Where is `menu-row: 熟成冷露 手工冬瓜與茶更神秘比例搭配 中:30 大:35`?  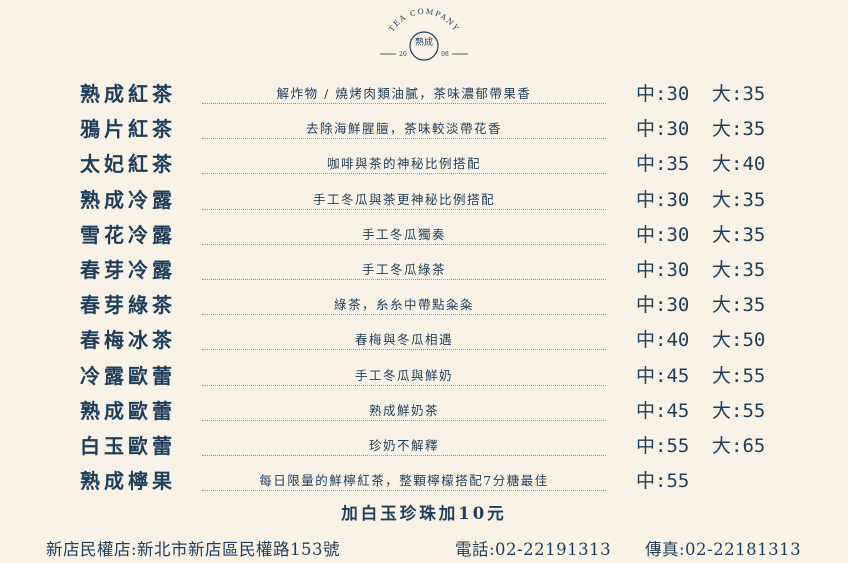
menu-row: 熟成冷露 手工冬瓜與茶更神秘比例搭配 中:30 大:35 is located at coordinates (424, 199).